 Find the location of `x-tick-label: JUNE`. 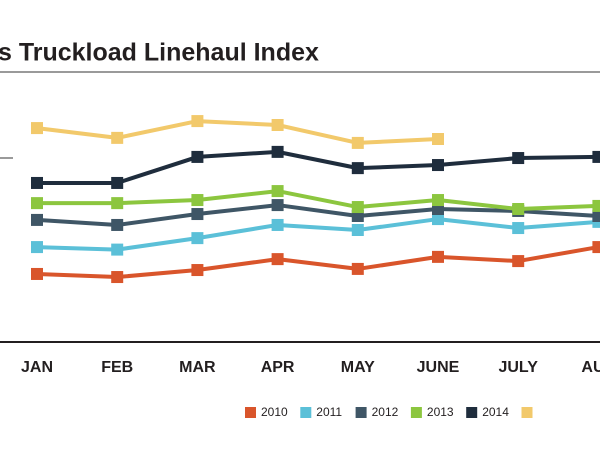

x-tick-label: JUNE is located at coordinates (438, 367).